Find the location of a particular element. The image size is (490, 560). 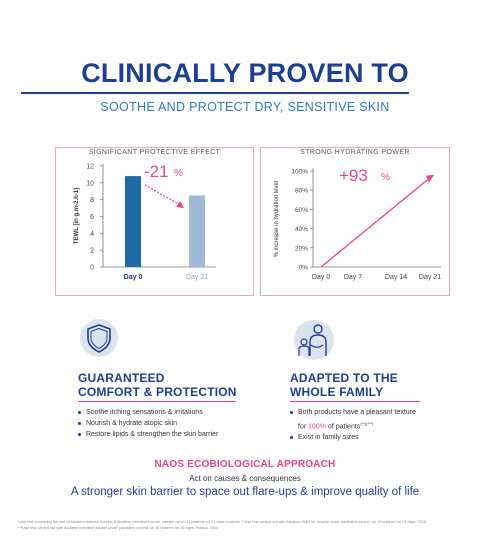

y-tick-label: 6 is located at coordinates (92, 217).